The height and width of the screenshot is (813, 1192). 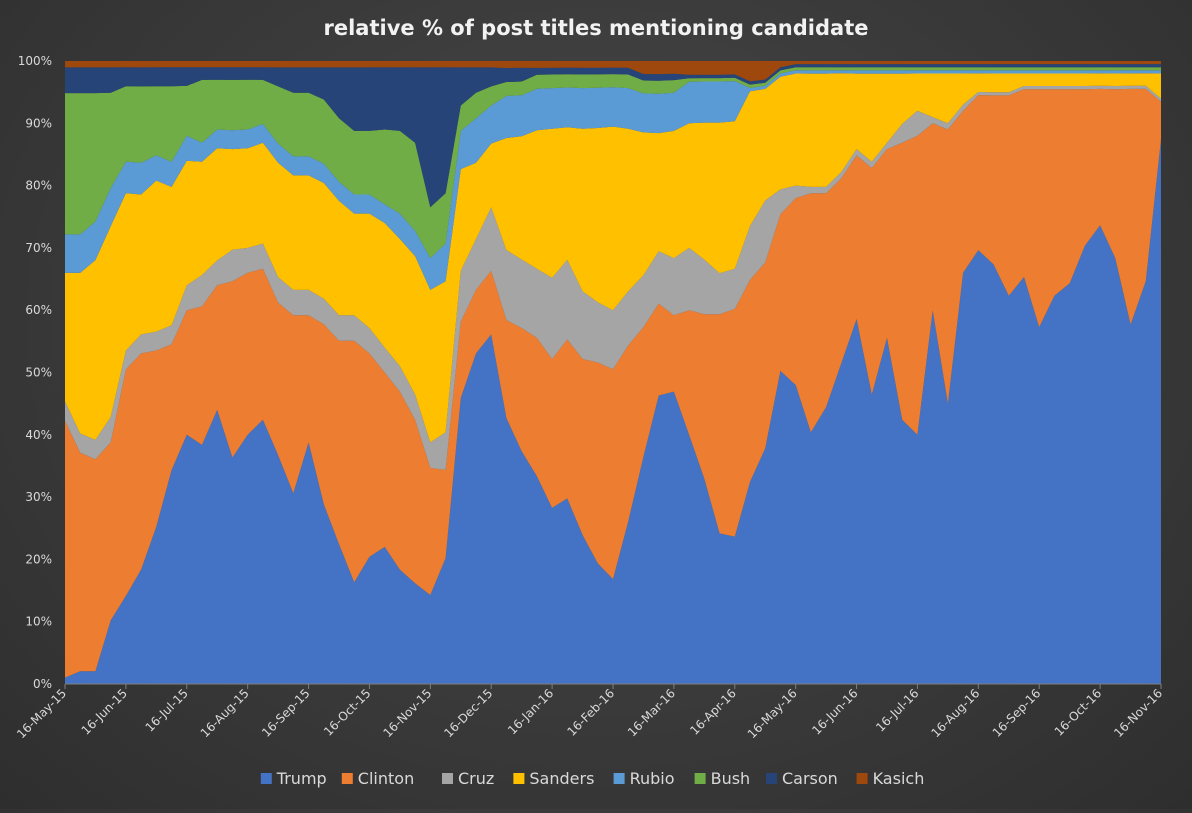 I want to click on y-tick-label: 40%, so click(x=38, y=435).